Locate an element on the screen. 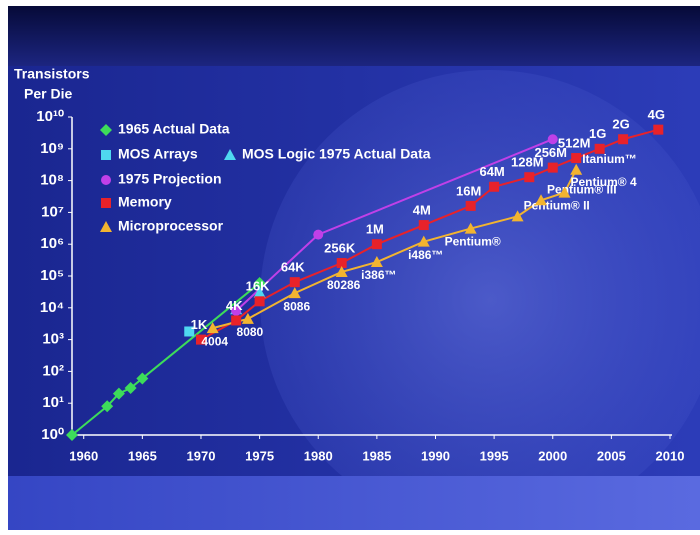 The image size is (700, 535). x-tick-label: 1995 is located at coordinates (494, 455).